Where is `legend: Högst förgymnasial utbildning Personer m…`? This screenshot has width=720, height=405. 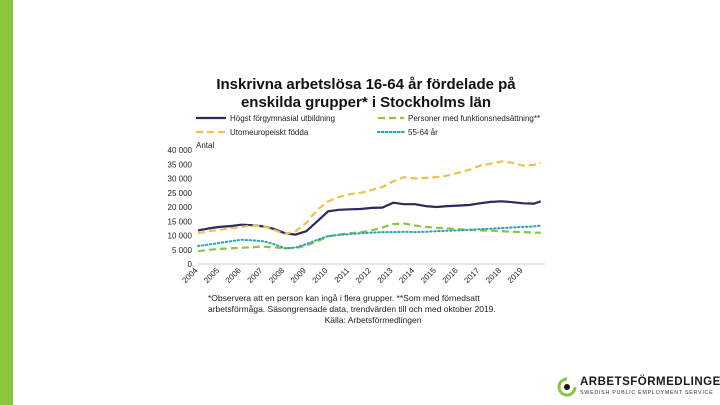 legend: Högst förgymnasial utbildning Personer m… is located at coordinates (368, 125).